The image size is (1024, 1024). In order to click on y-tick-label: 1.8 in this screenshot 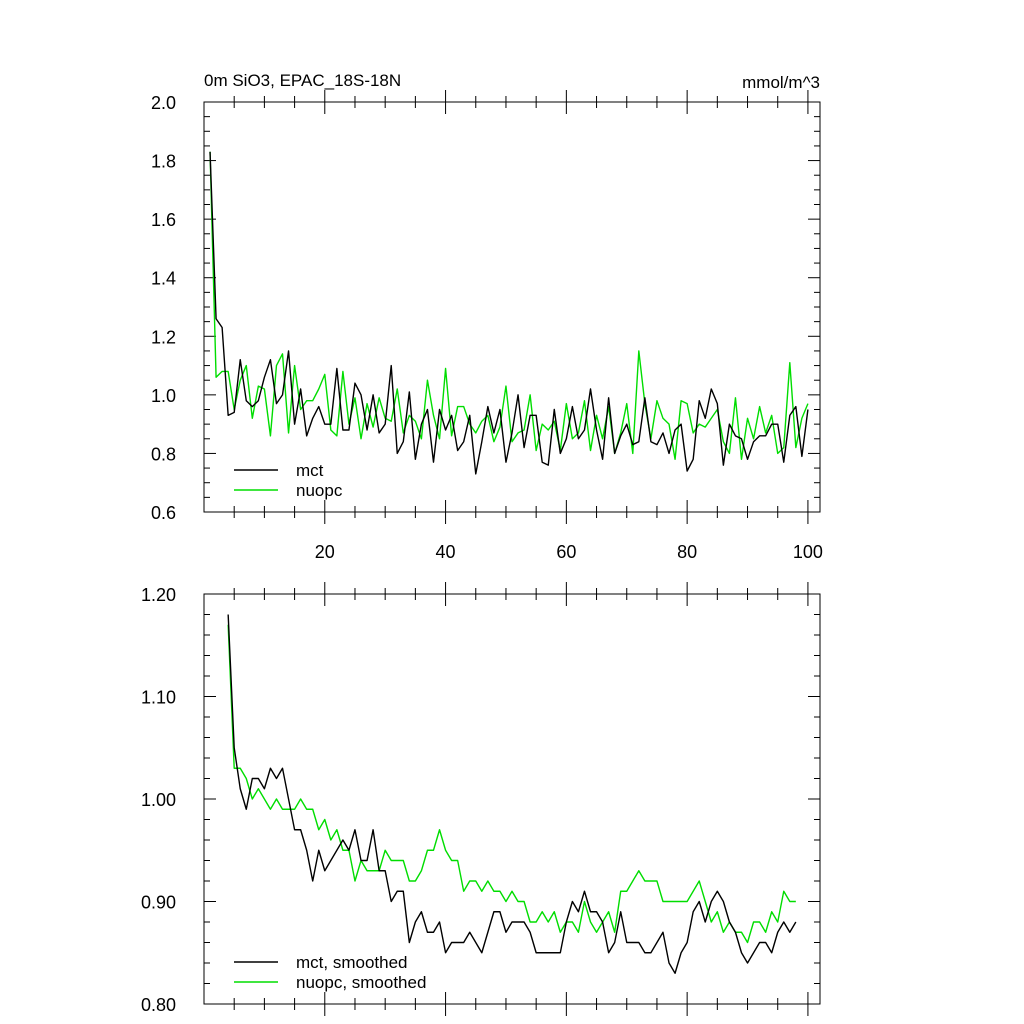, I will do `click(163, 162)`.